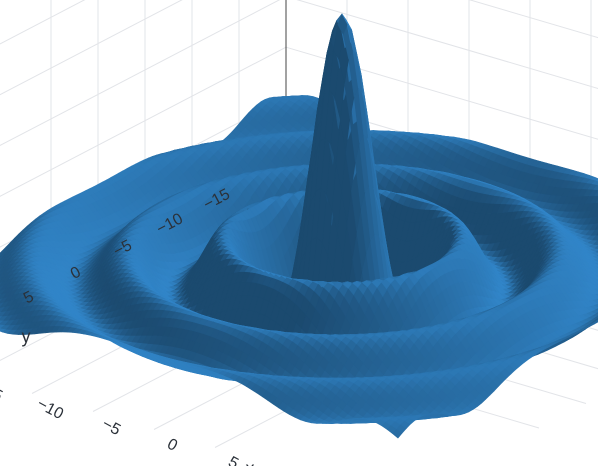  What do you see at coordinates (1, 312) in the screenshot?
I see `surface-facet` at bounding box center [1, 312].